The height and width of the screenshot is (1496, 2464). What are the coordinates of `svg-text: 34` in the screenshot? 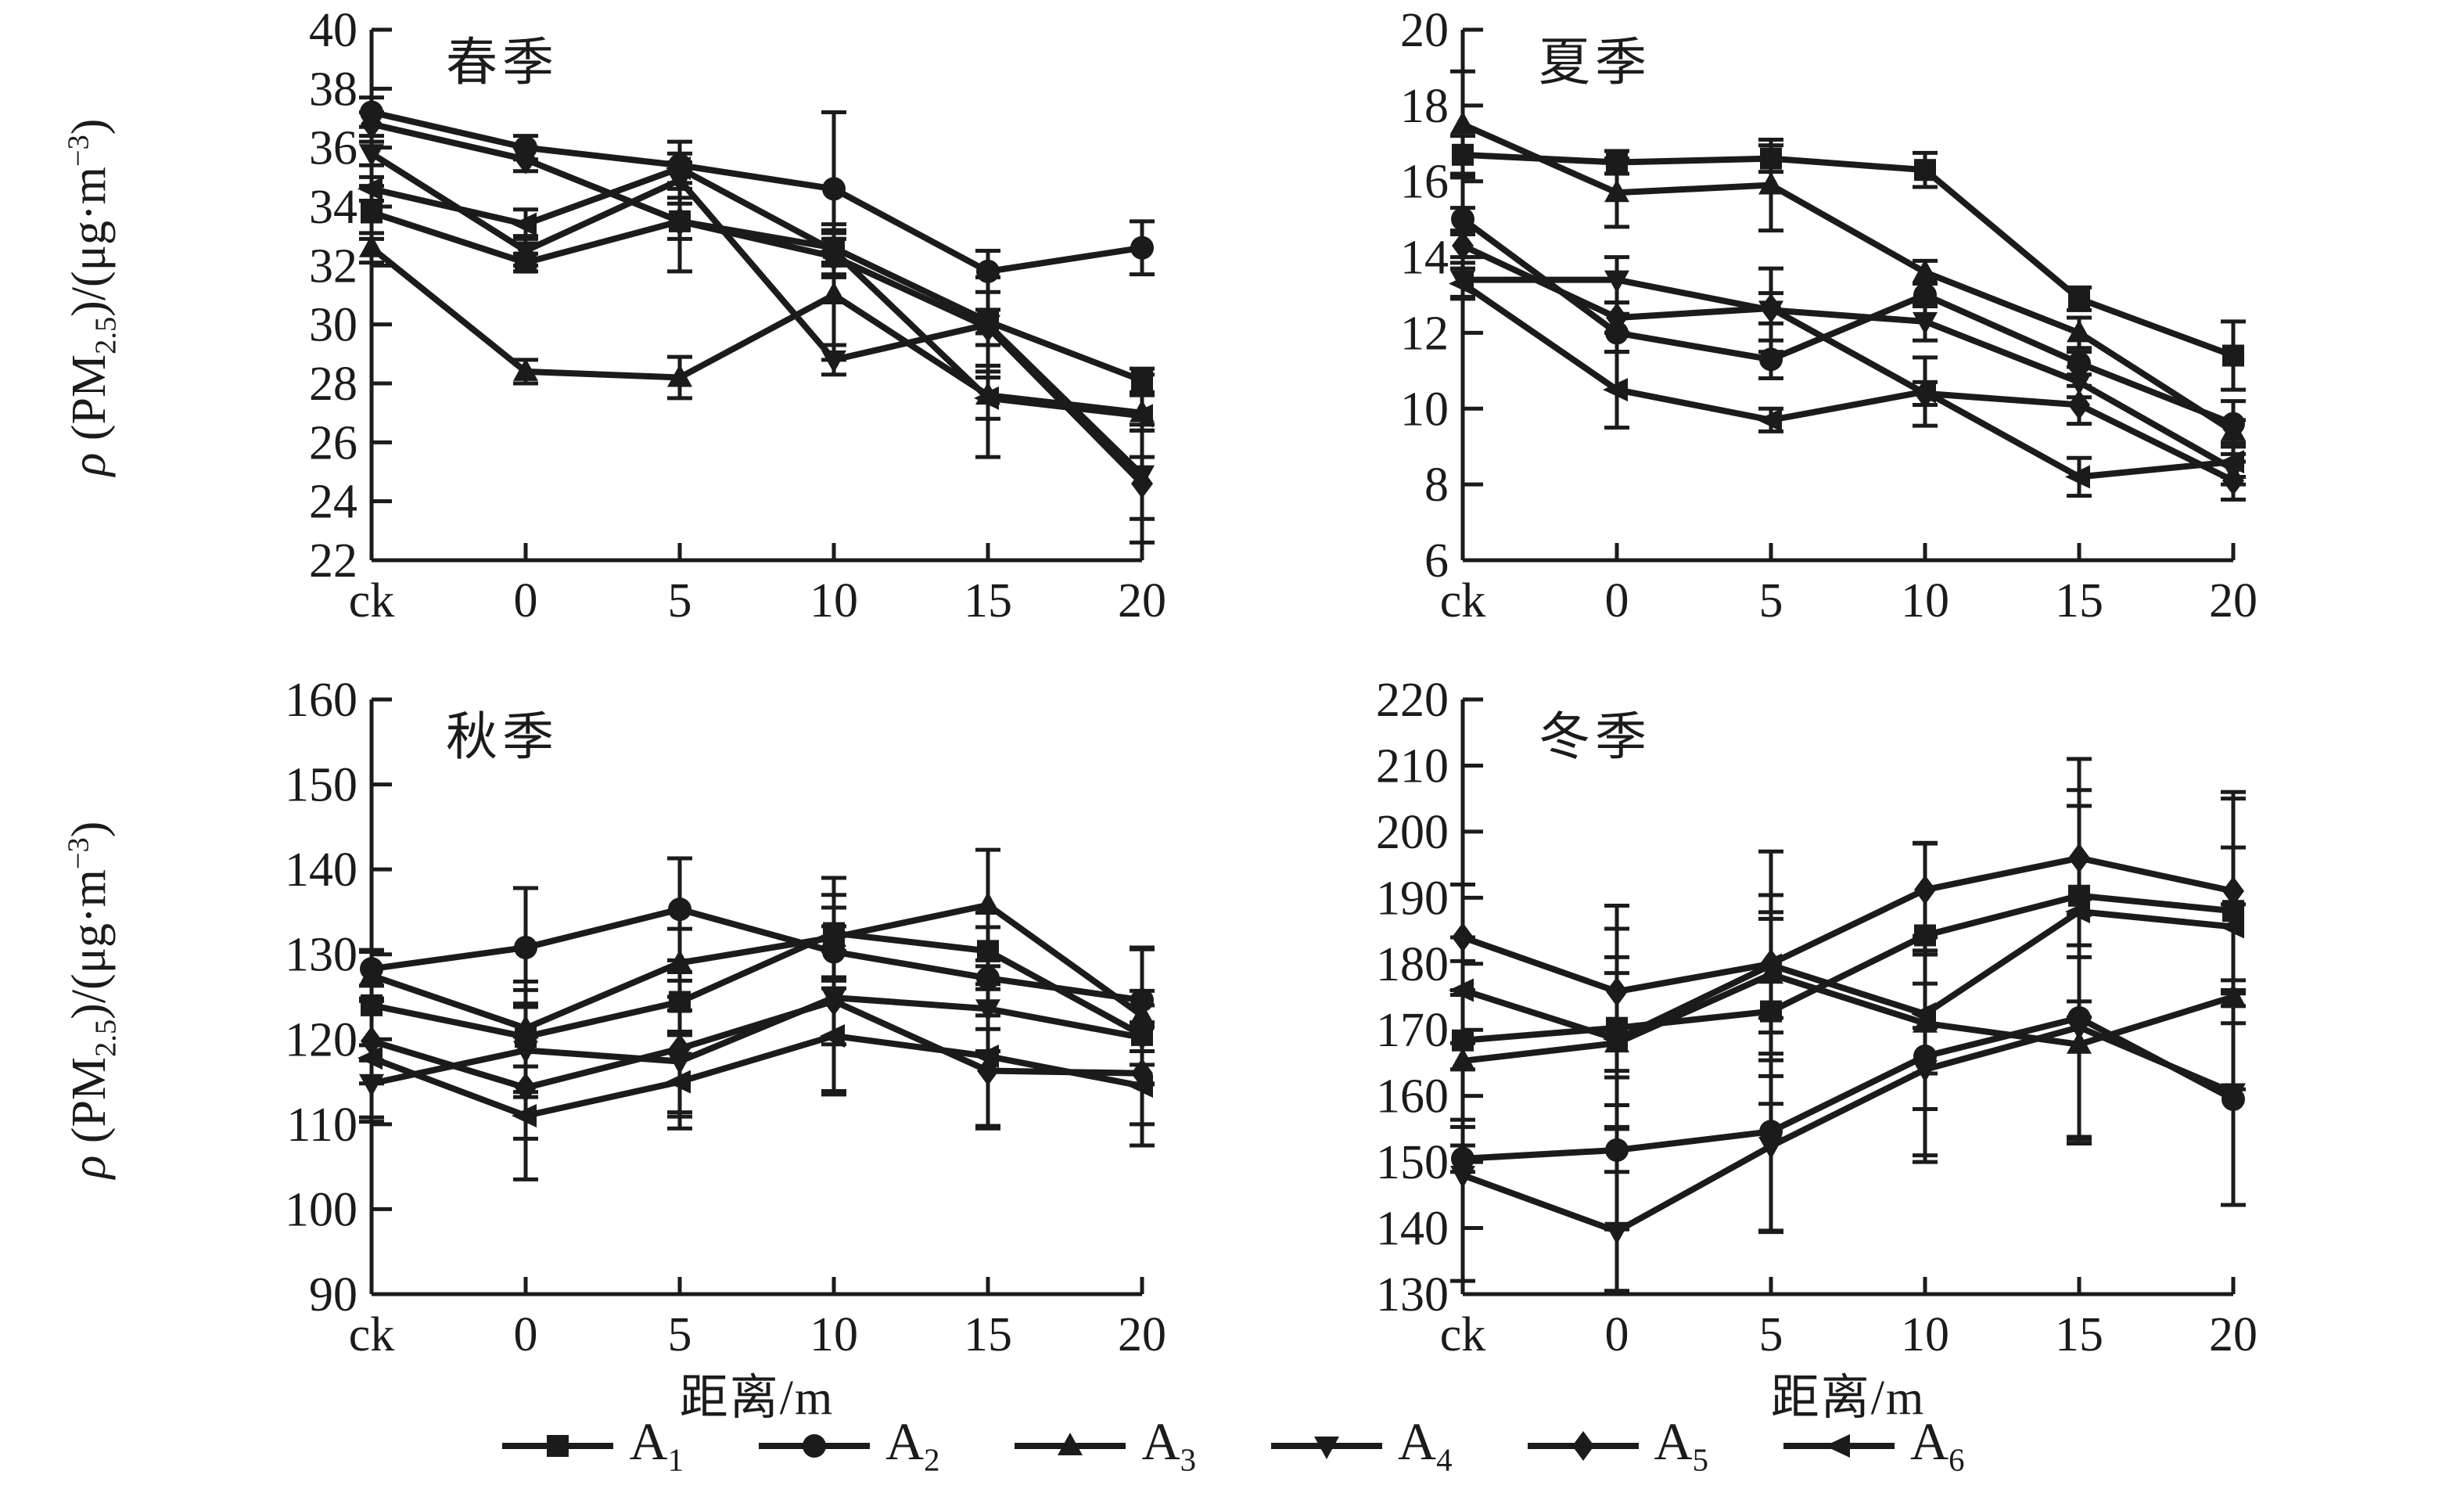 It's located at (333, 207).